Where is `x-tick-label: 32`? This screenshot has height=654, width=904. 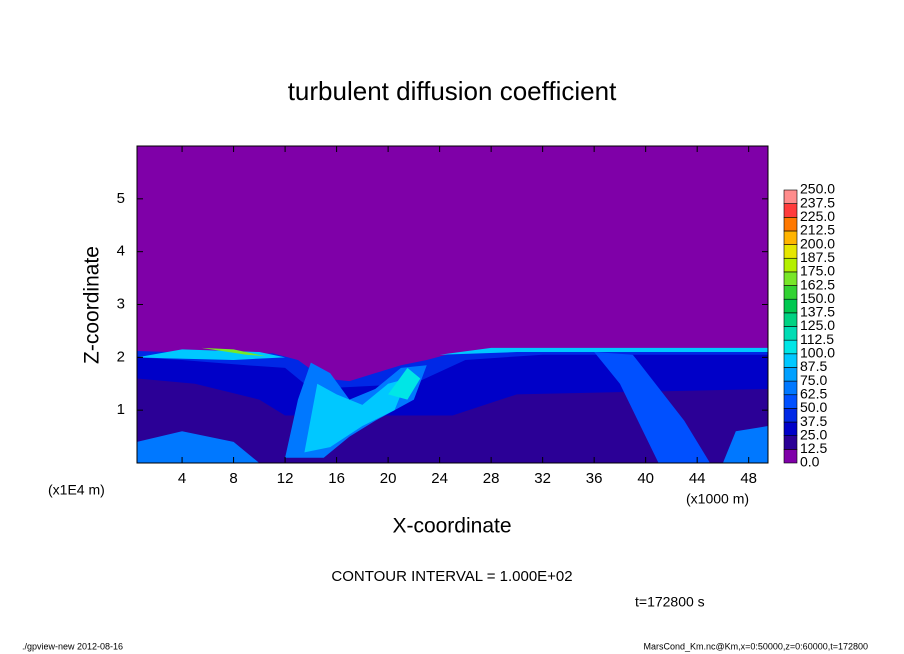 x-tick-label: 32 is located at coordinates (542, 478).